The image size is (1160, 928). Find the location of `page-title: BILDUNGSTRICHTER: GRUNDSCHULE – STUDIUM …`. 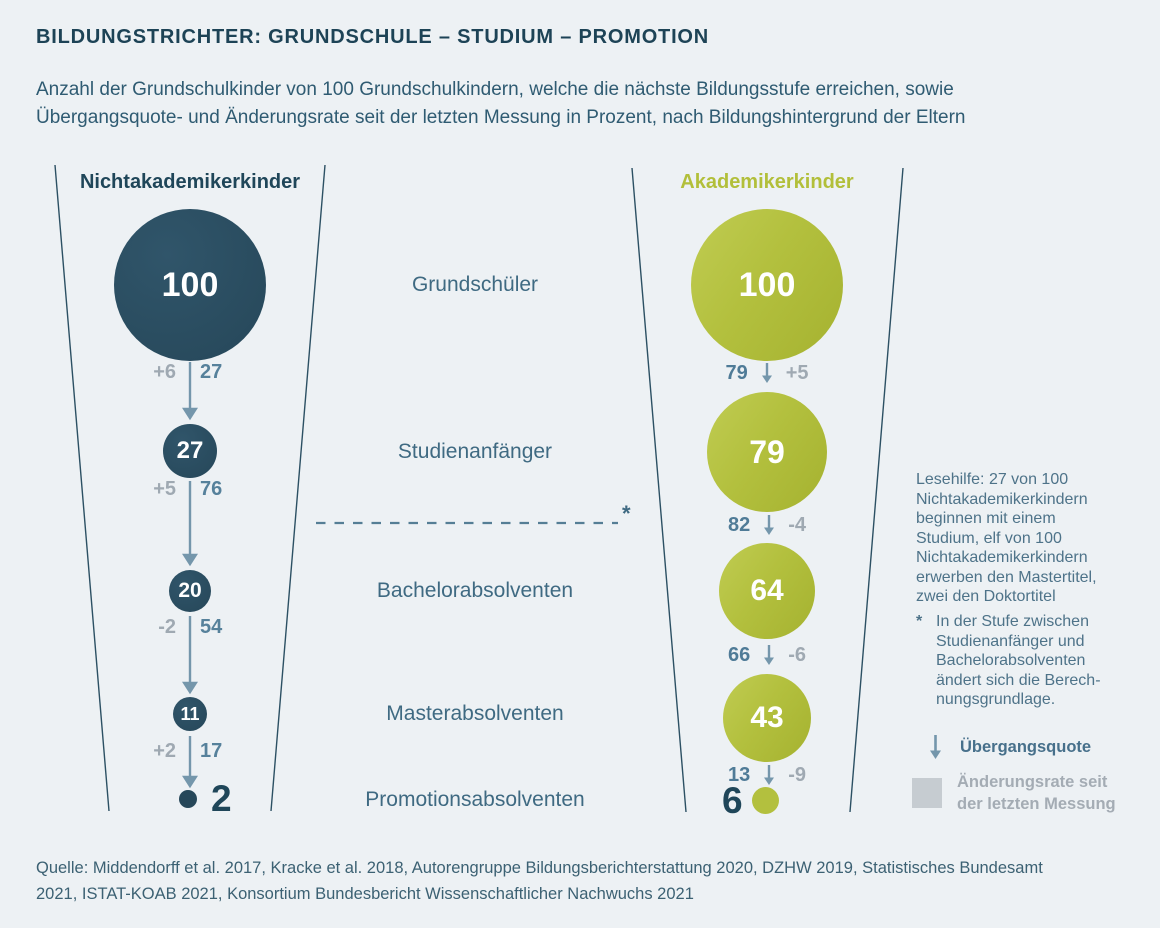

page-title: BILDUNGSTRICHTER: GRUNDSCHULE – STUDIUM … is located at coordinates (373, 37).